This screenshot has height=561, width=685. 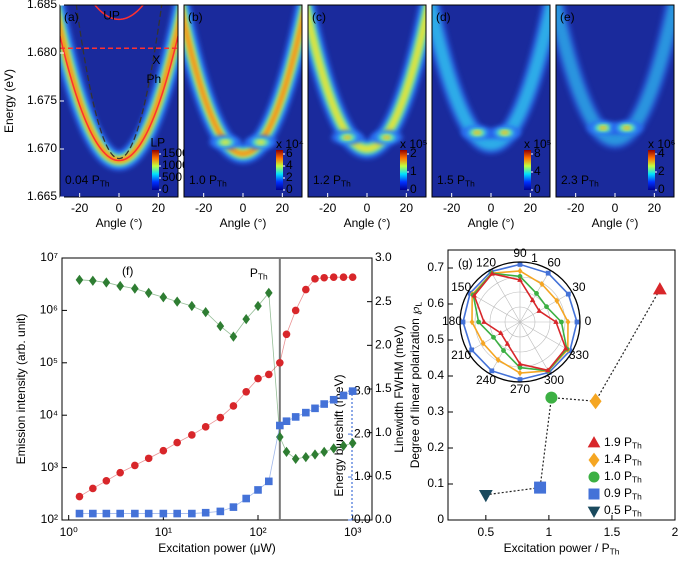 I want to click on polar-angle-label: 120, so click(x=486, y=262).